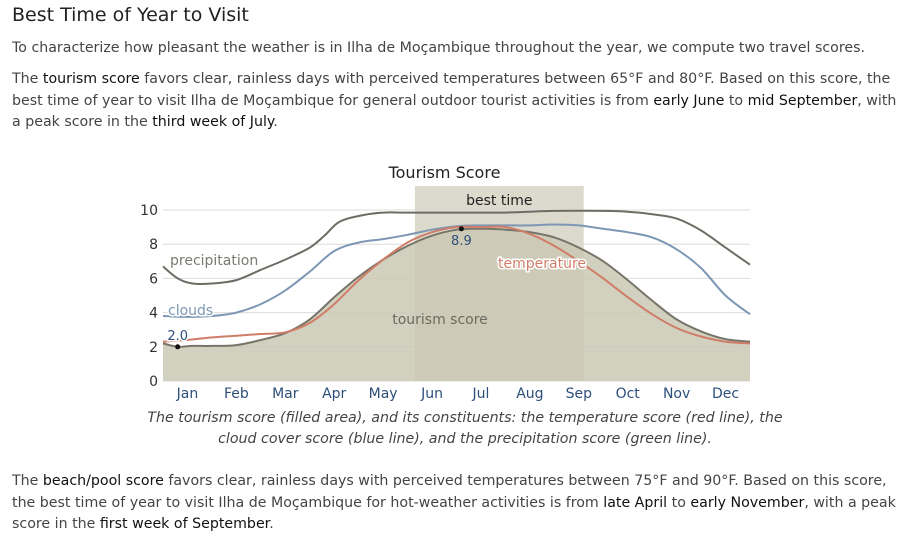 This screenshot has height=552, width=907. I want to click on tourism-score-line, so click(456, 287).